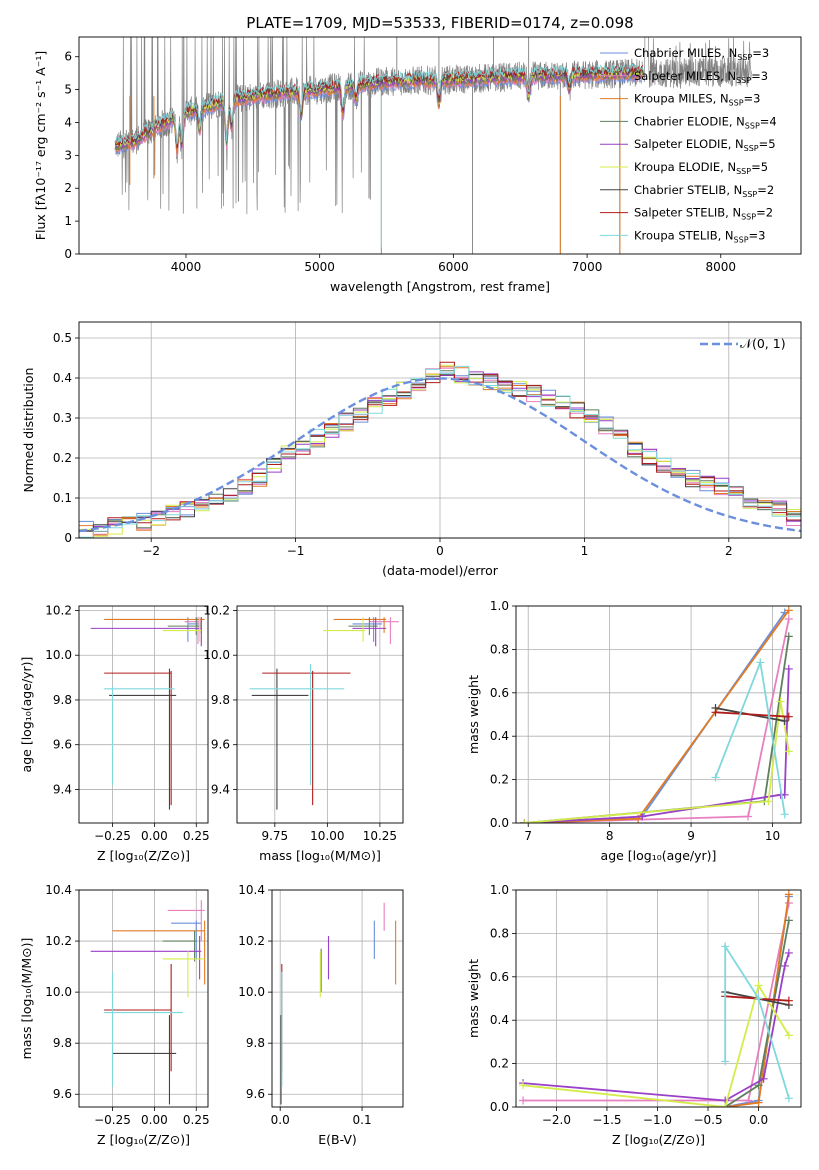 The height and width of the screenshot is (1170, 819). Describe the element at coordinates (440, 286) in the screenshot. I see `x-axis-label: wavelength [Angstrom, rest frame]` at that location.